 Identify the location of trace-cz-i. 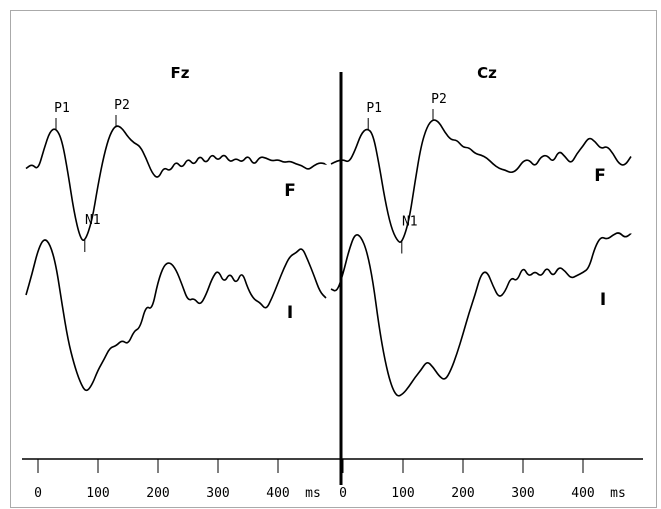
(481, 314).